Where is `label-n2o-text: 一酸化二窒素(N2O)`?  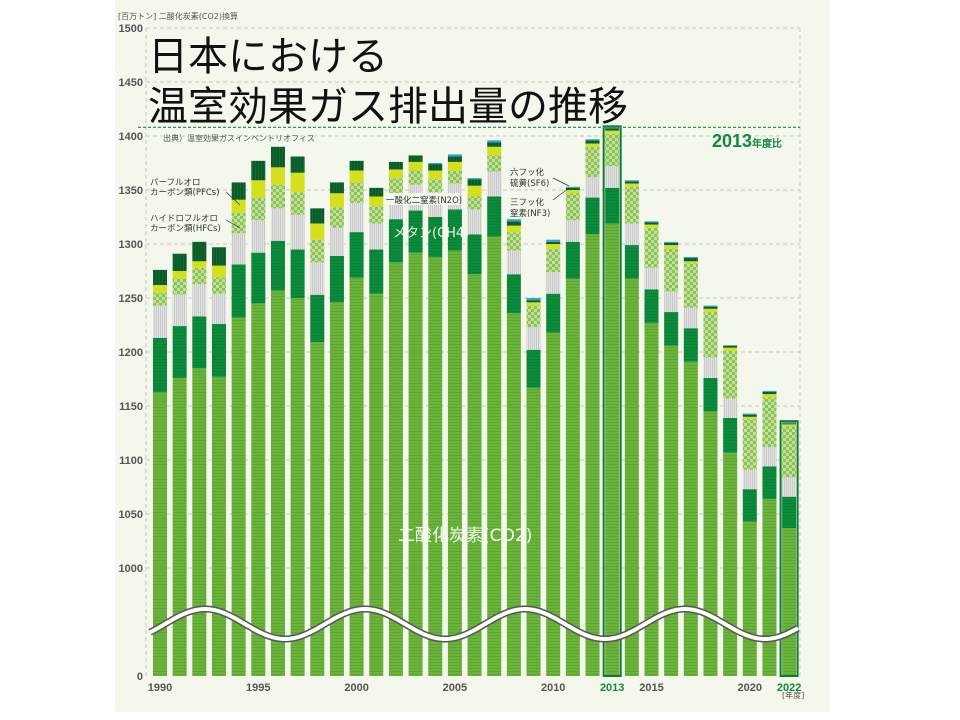
label-n2o-text: 一酸化二窒素(N2O) is located at coordinates (424, 200).